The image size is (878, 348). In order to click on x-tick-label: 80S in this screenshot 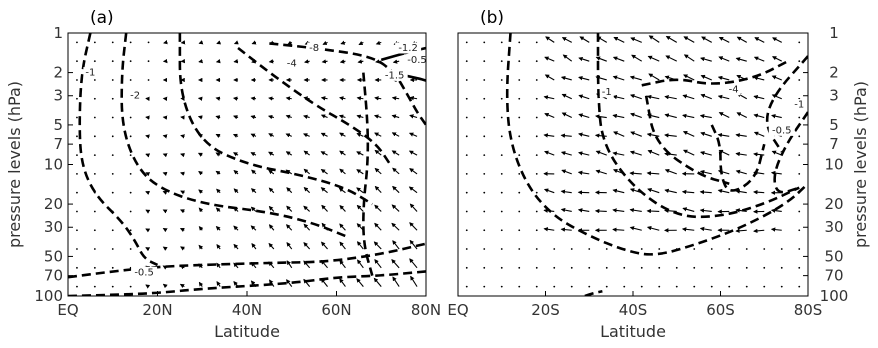, I will do `click(808, 310)`.